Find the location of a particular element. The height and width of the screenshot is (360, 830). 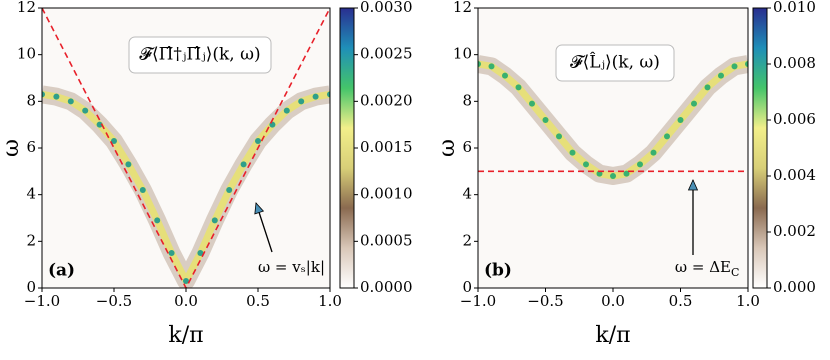

colorbar-tick-label: 0.004 is located at coordinates (794, 175).